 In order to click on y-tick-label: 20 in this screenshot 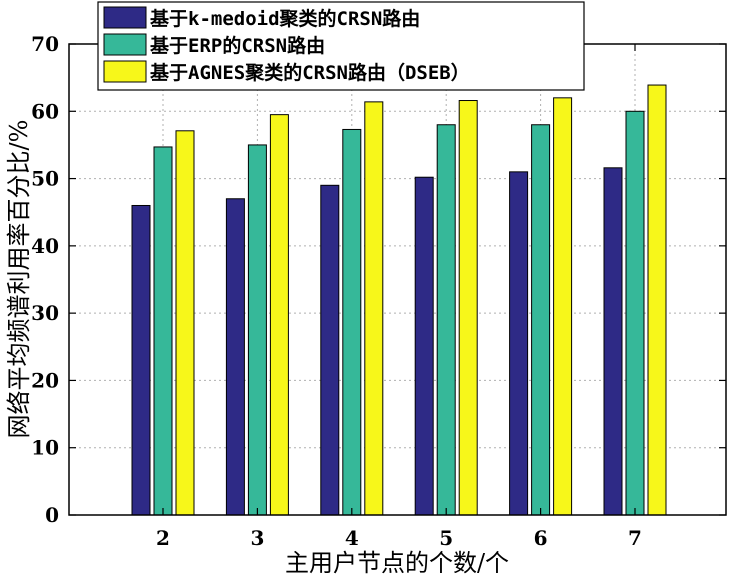, I will do `click(45, 380)`.